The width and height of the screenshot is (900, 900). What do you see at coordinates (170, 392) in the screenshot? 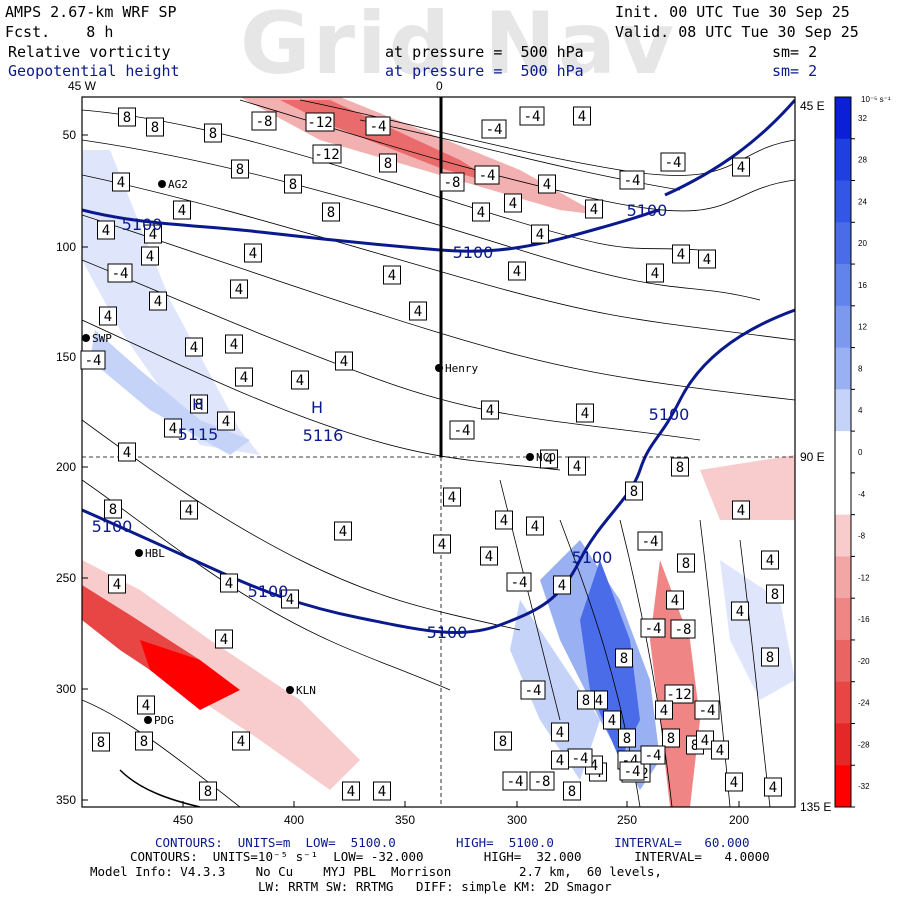
I see `pos-vorticity-band` at bounding box center [170, 392].